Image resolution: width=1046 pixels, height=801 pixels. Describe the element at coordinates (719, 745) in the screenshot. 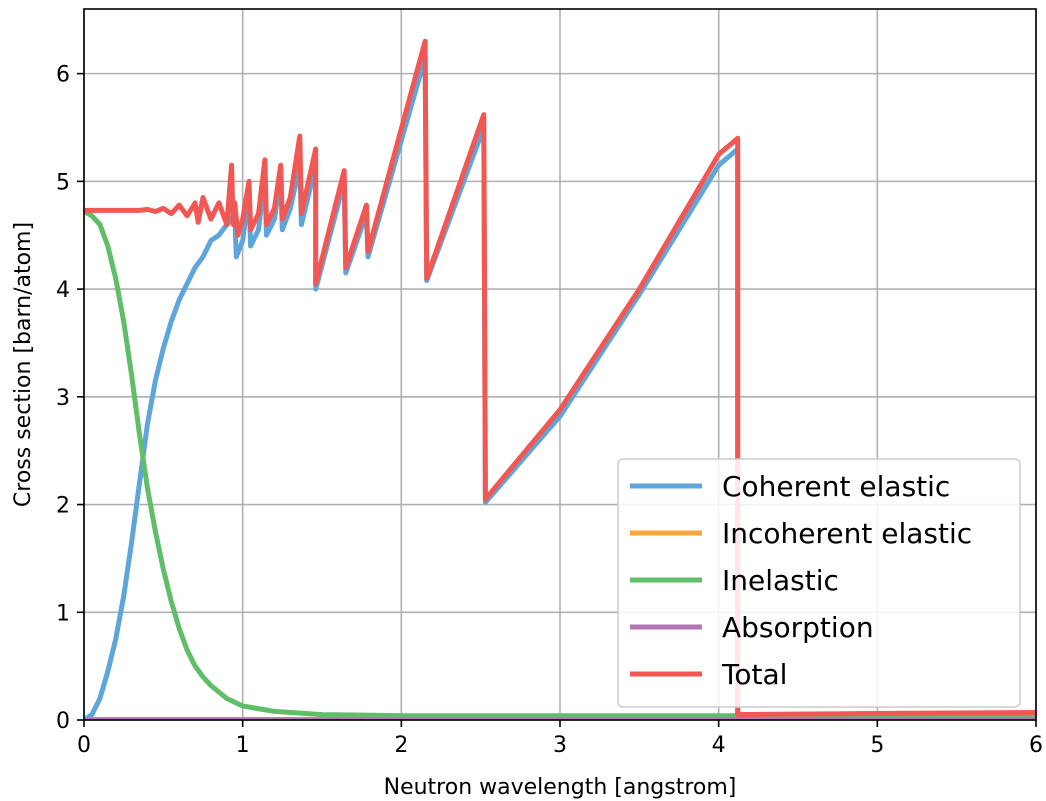

I see `x-tick-label: 4` at that location.